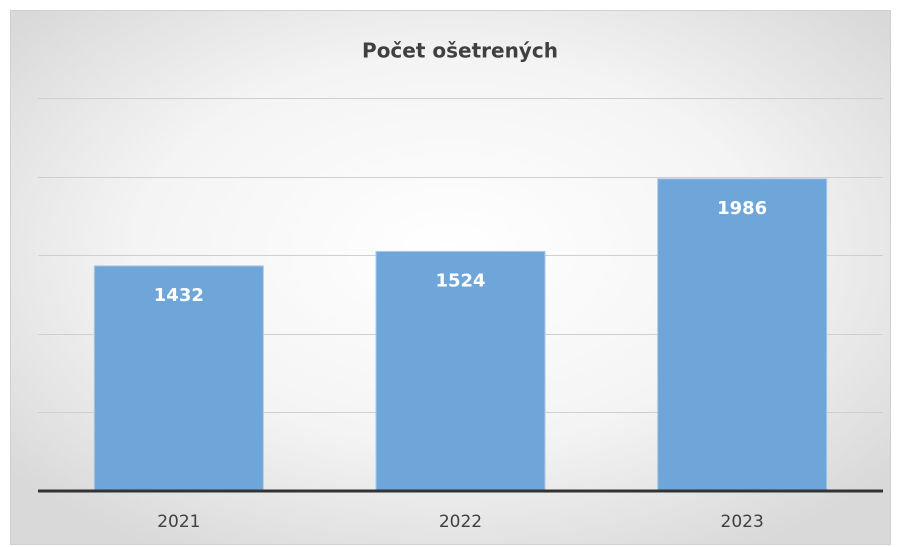  Describe the element at coordinates (179, 295) in the screenshot. I see `data-label: 1432` at that location.